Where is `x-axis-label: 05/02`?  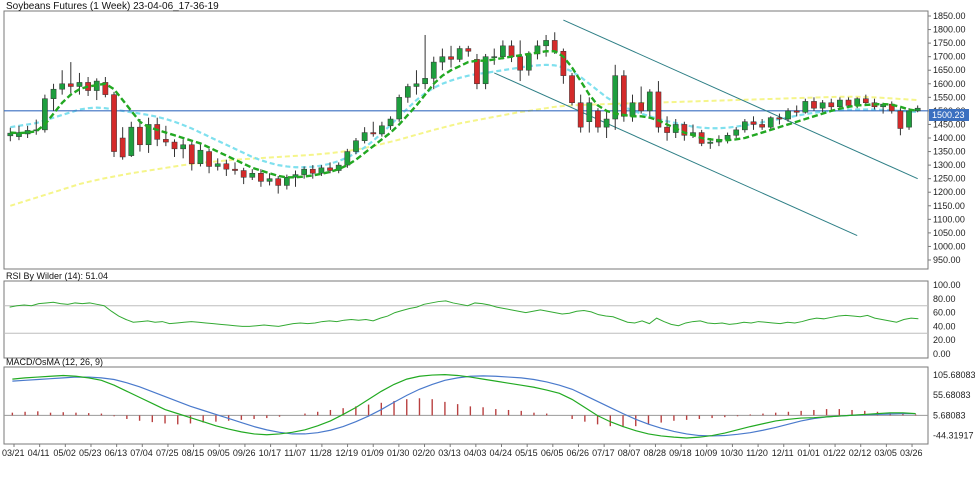
x-axis-label: 05/02 is located at coordinates (64, 453).